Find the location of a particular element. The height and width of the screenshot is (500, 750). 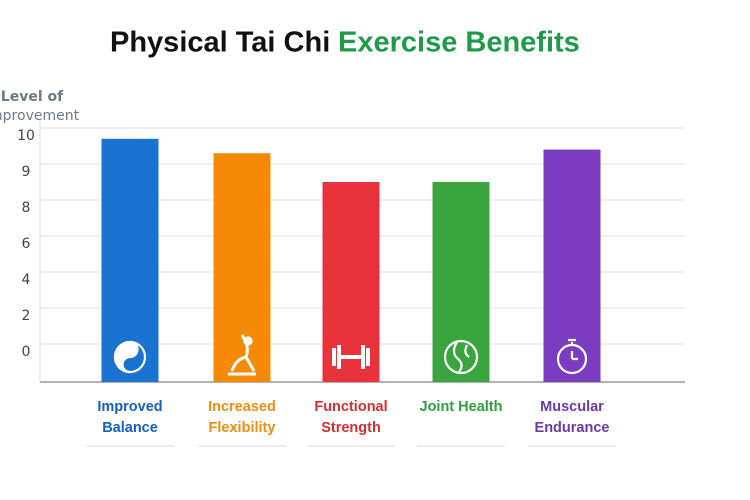

y-tick-label: 8 is located at coordinates (26, 208).